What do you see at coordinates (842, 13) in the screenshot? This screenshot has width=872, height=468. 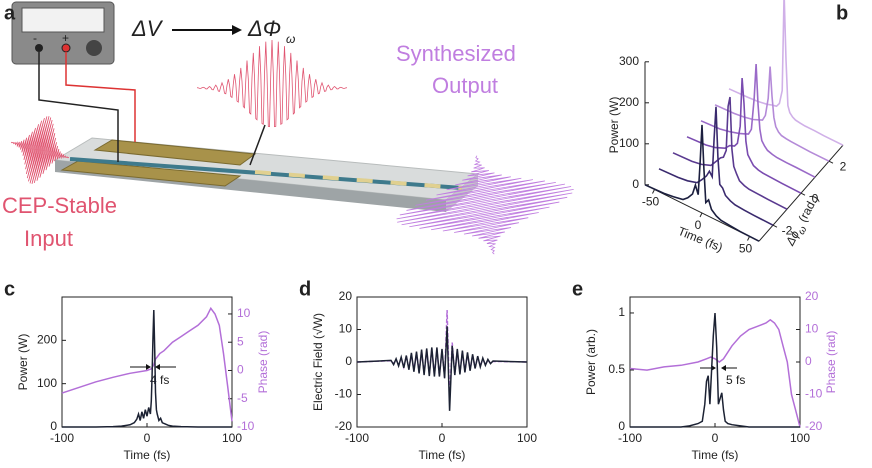 I see `panel-letter: b` at bounding box center [842, 13].